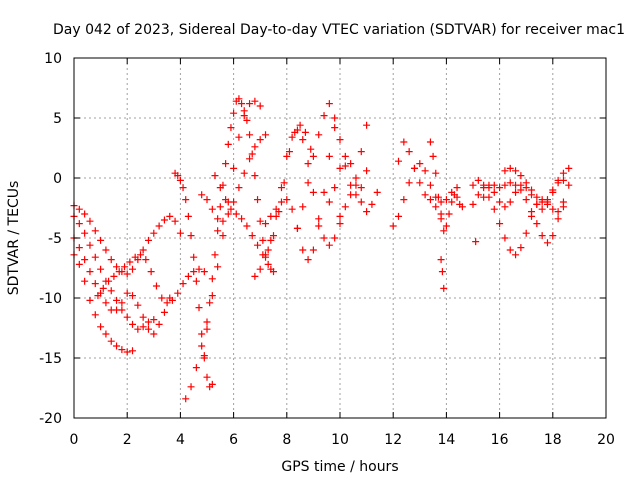 The width and height of the screenshot is (640, 480). What do you see at coordinates (103, 303) in the screenshot?
I see `series-sat-d` at bounding box center [103, 303].